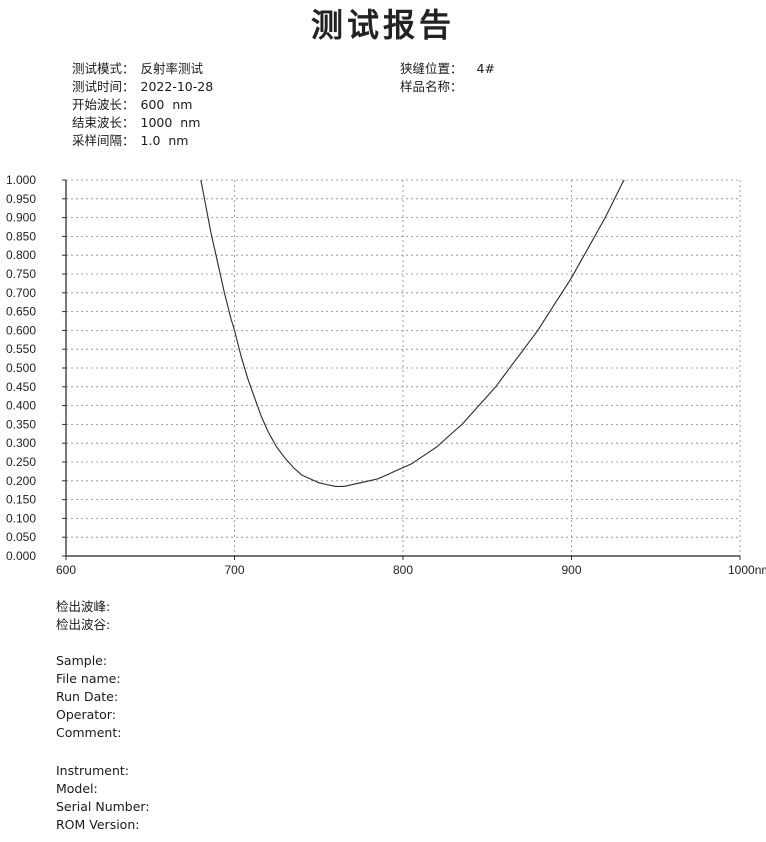 The width and height of the screenshot is (766, 842). I want to click on y-tick-label: 0.300, so click(21, 443).